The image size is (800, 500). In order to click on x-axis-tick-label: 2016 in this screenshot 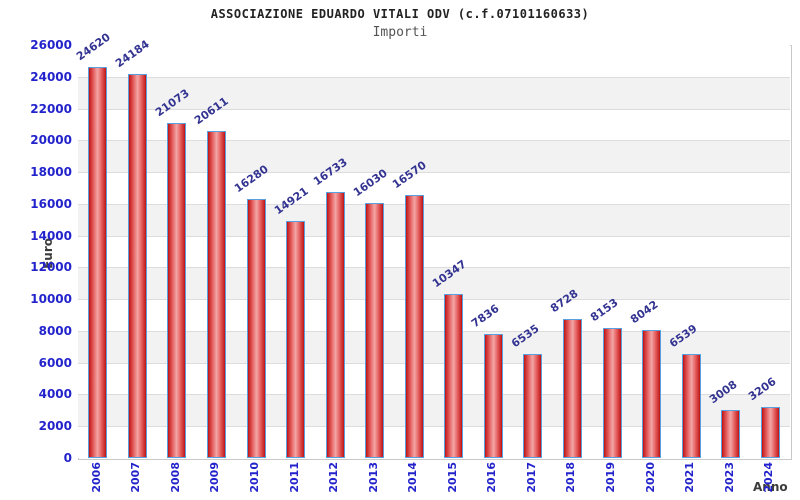, I will do `click(492, 477)`.